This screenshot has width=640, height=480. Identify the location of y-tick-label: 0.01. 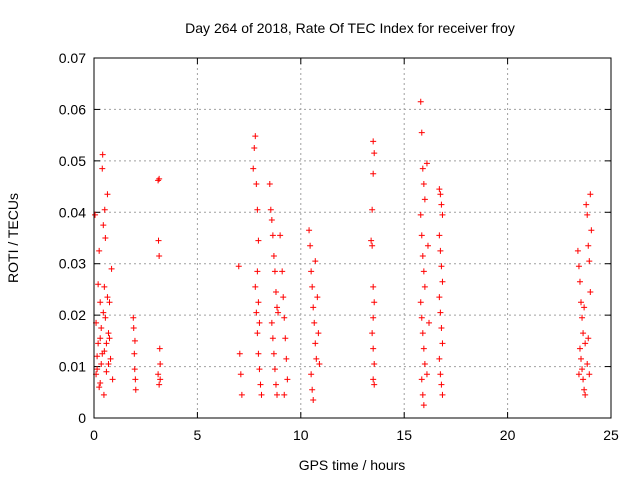
(72, 367).